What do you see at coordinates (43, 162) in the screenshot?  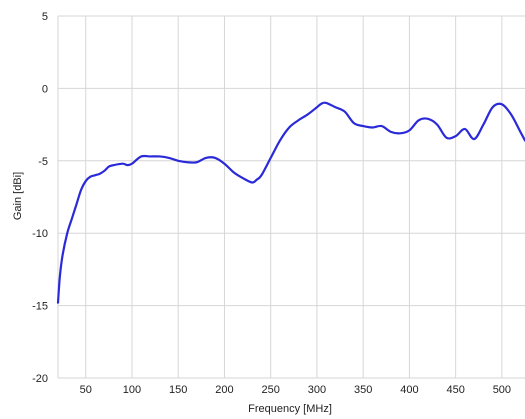 I see `y-tick-label: -5` at bounding box center [43, 162].